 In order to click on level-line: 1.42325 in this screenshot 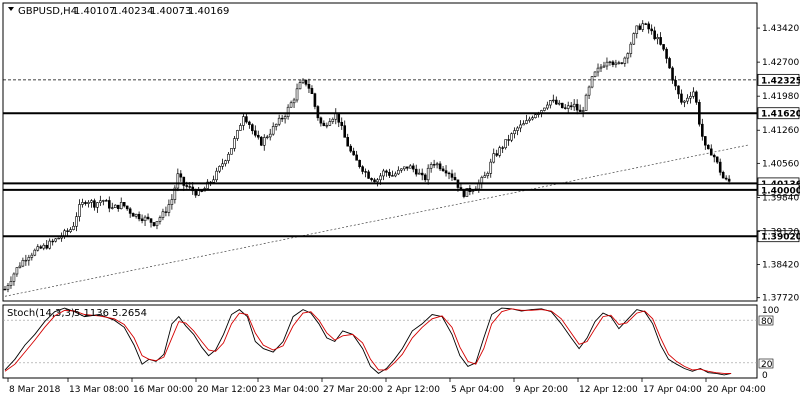, I will do `click(401, 79)`.